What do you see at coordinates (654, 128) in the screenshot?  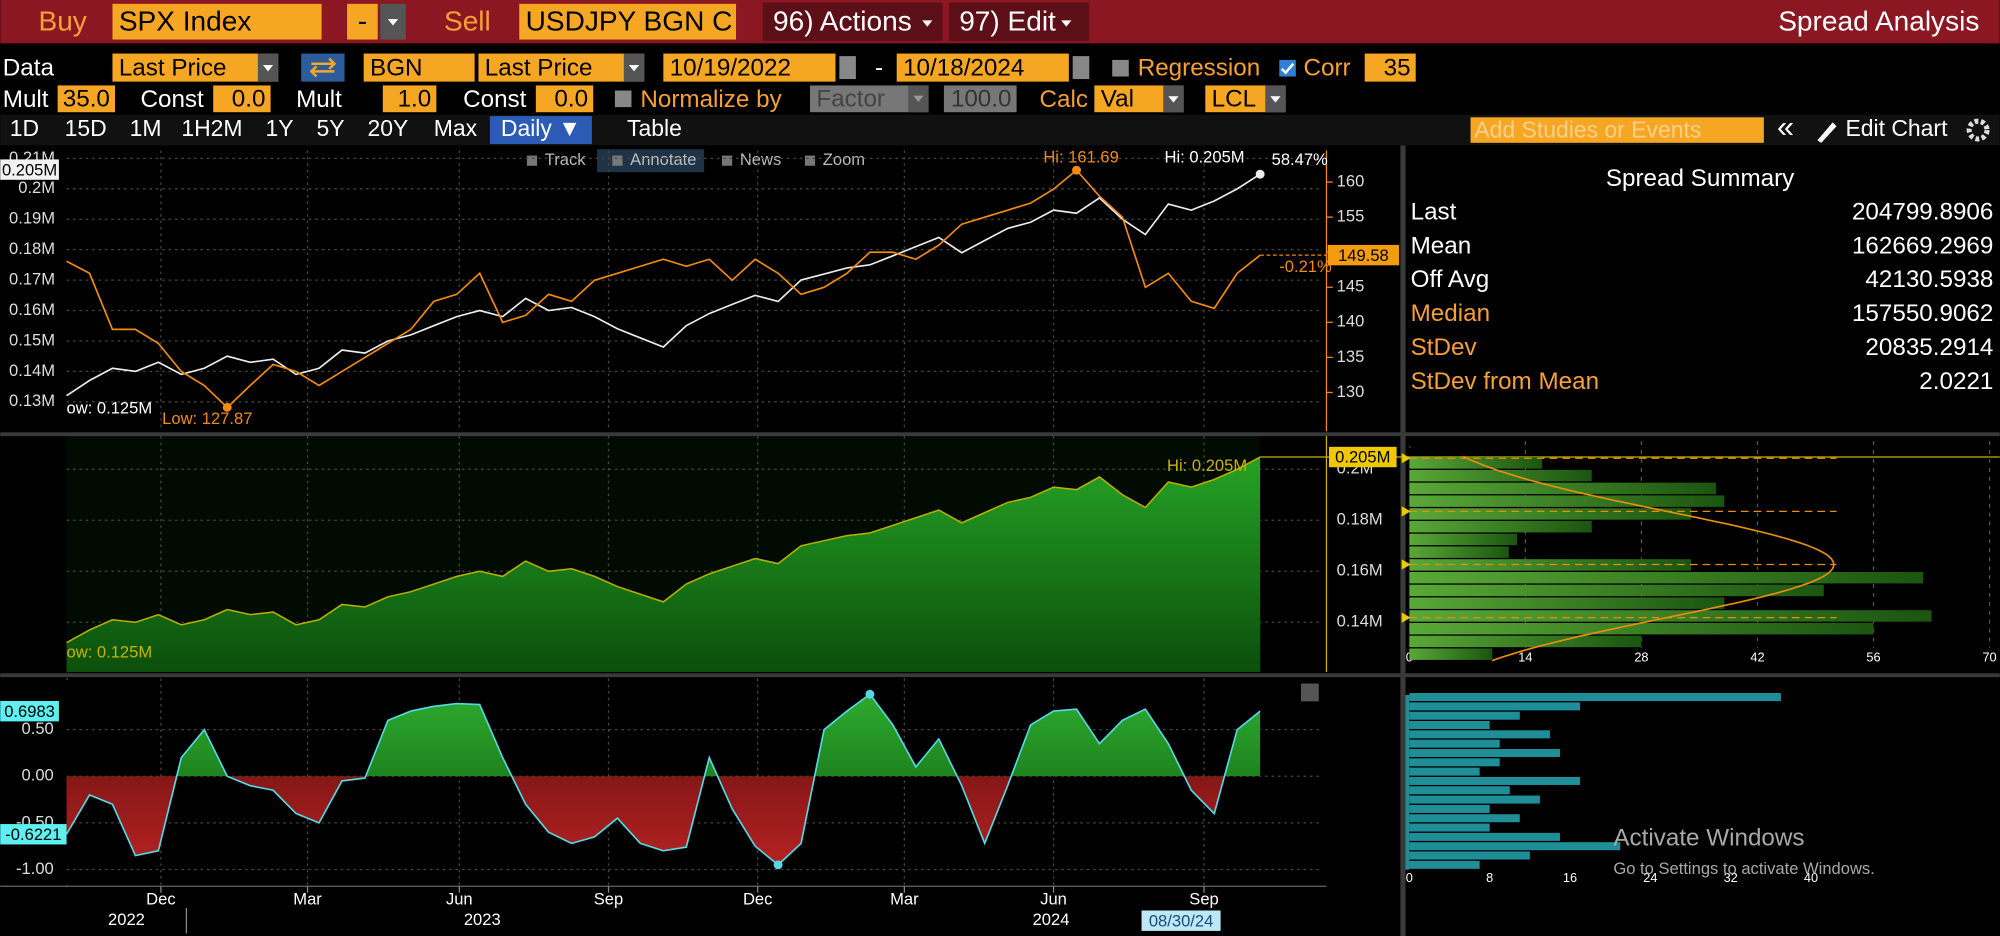 I see `table-button: Table` at bounding box center [654, 128].